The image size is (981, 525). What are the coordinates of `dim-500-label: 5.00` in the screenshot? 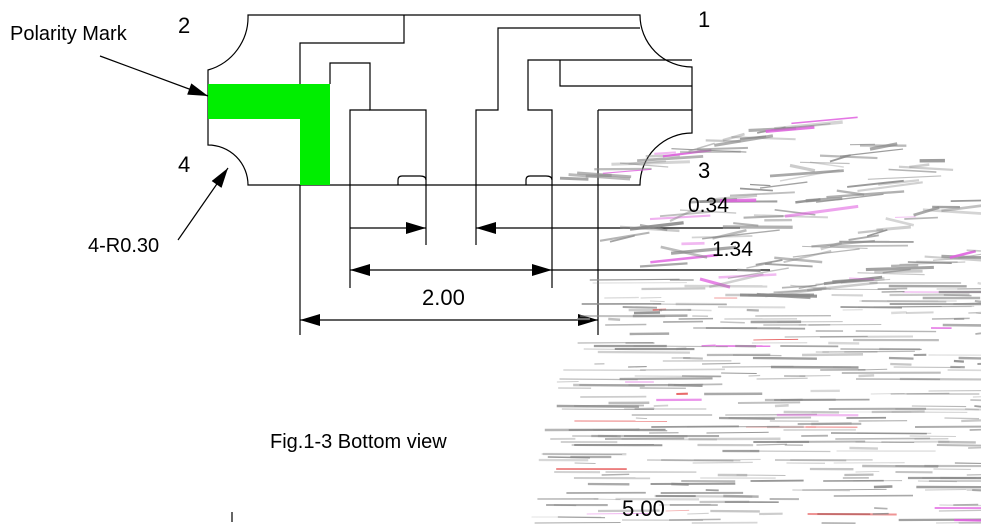 It's located at (643, 508).